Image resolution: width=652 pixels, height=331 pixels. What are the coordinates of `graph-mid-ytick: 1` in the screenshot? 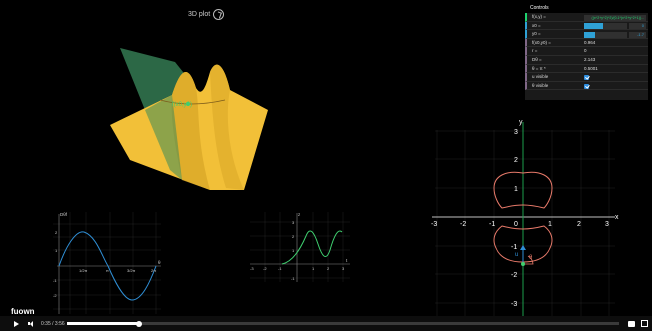 It's located at (293, 250).